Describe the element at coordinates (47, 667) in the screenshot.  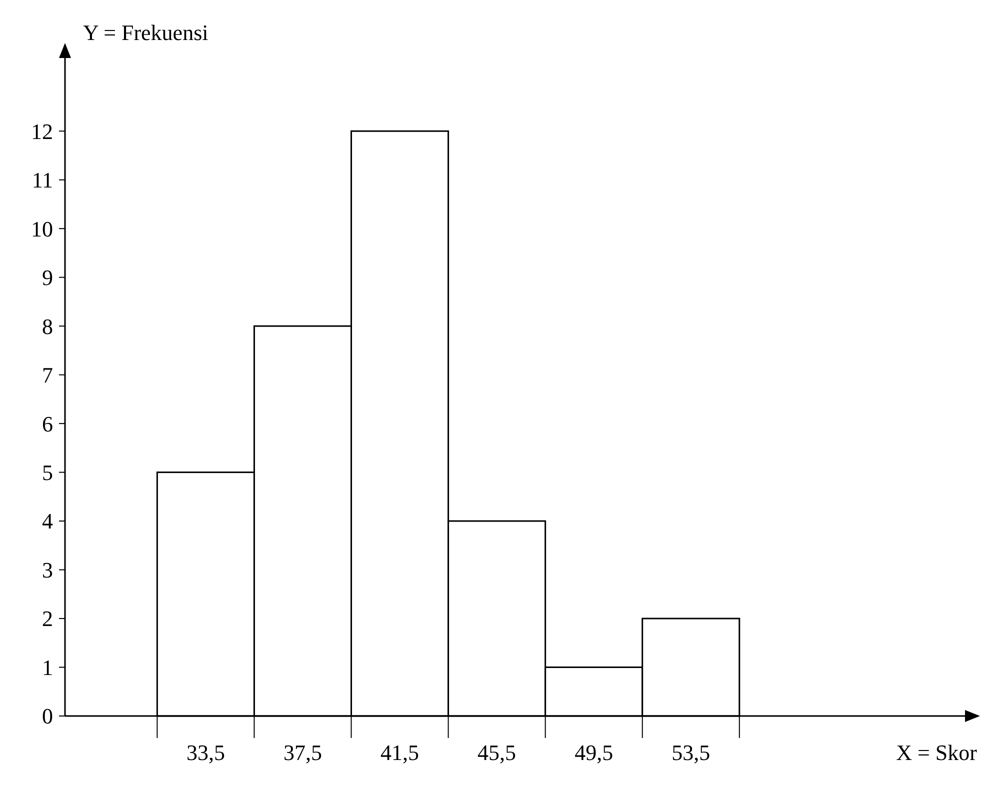
I see `y-tick-label: 1` at that location.